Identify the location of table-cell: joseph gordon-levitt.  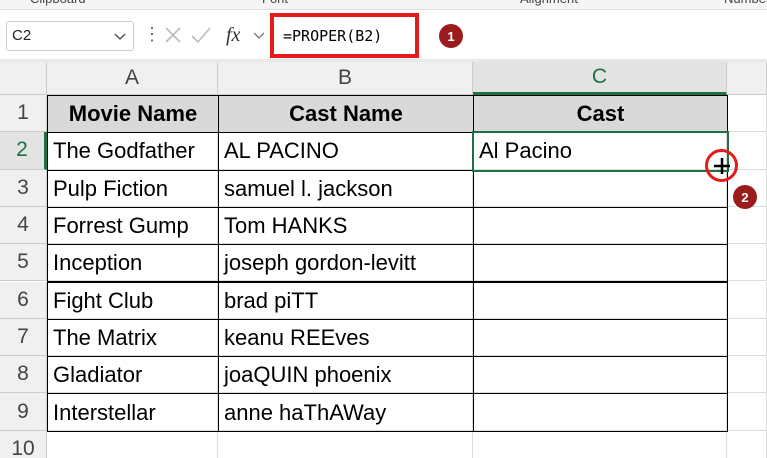
(346, 263).